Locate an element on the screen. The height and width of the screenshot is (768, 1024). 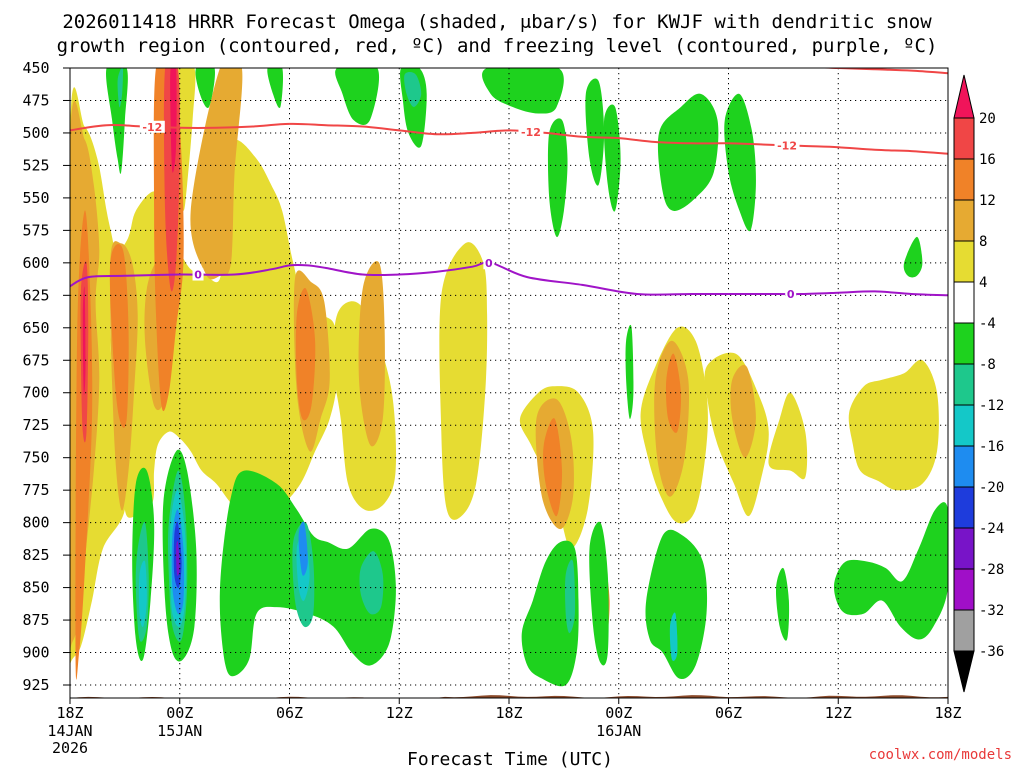
y-tick-label-550: 550 is located at coordinates (35, 198).